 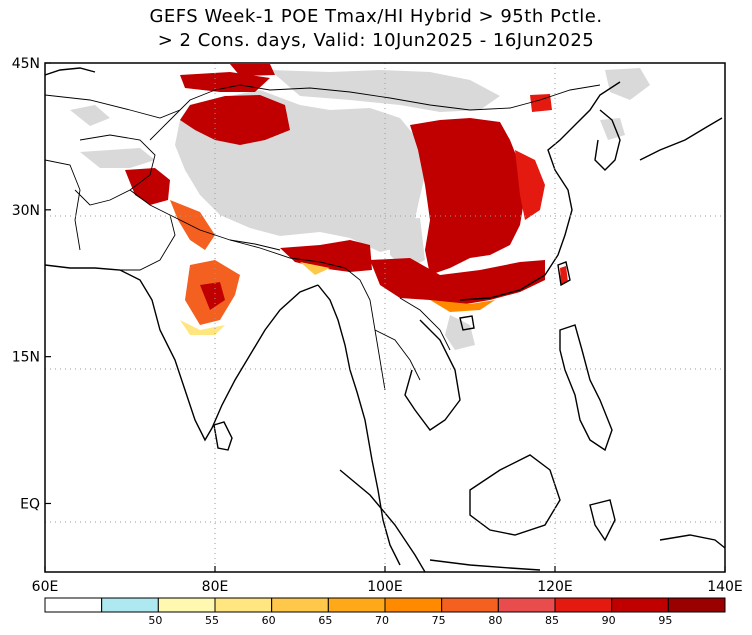 I want to click on south-china-patch, so click(x=457, y=281).